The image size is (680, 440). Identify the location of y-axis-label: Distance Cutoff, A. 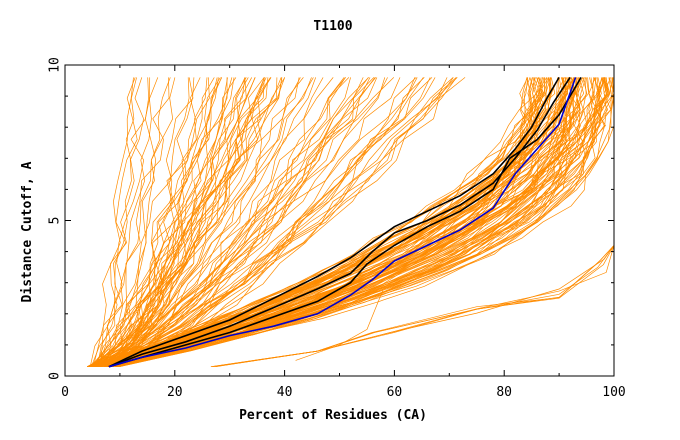
(27, 231).